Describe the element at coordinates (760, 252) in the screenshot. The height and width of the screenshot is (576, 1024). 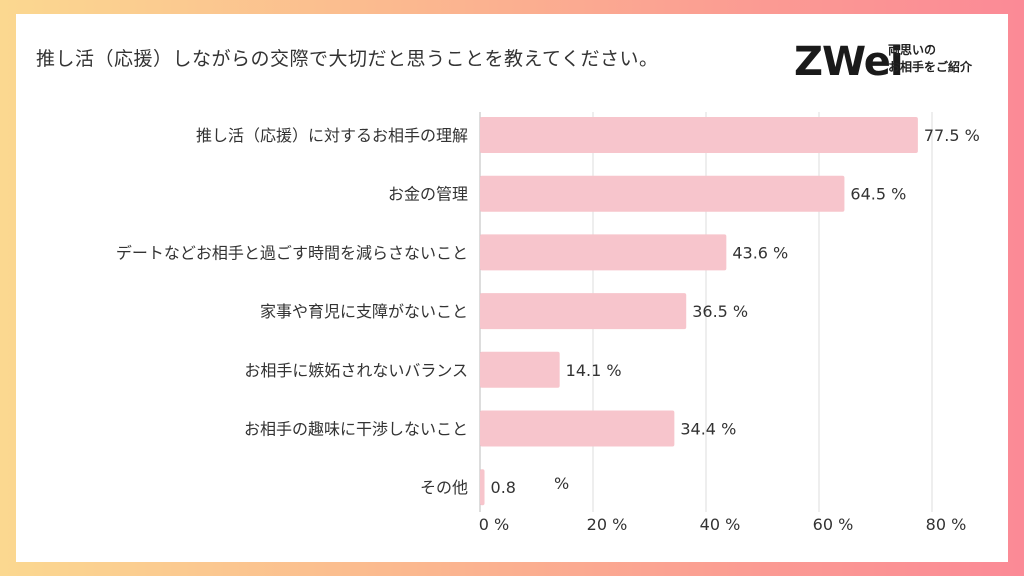
I see `value-label: 43.6 %` at that location.